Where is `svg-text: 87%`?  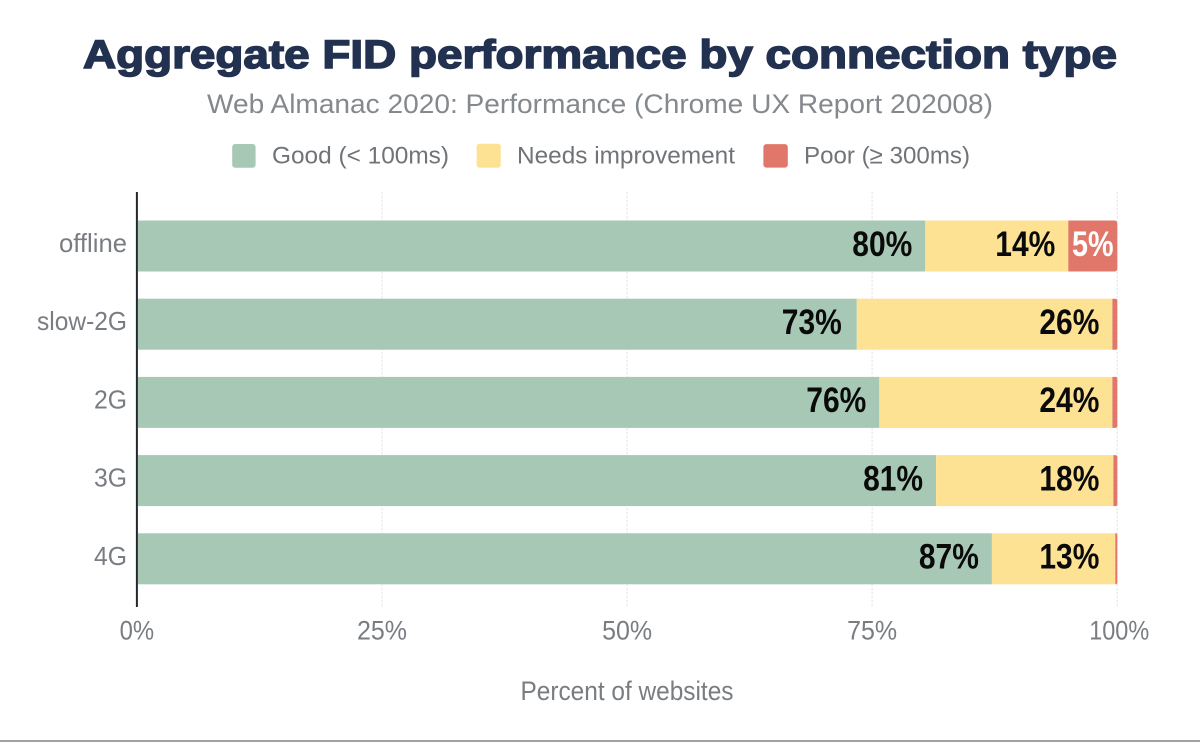 svg-text: 87% is located at coordinates (949, 557).